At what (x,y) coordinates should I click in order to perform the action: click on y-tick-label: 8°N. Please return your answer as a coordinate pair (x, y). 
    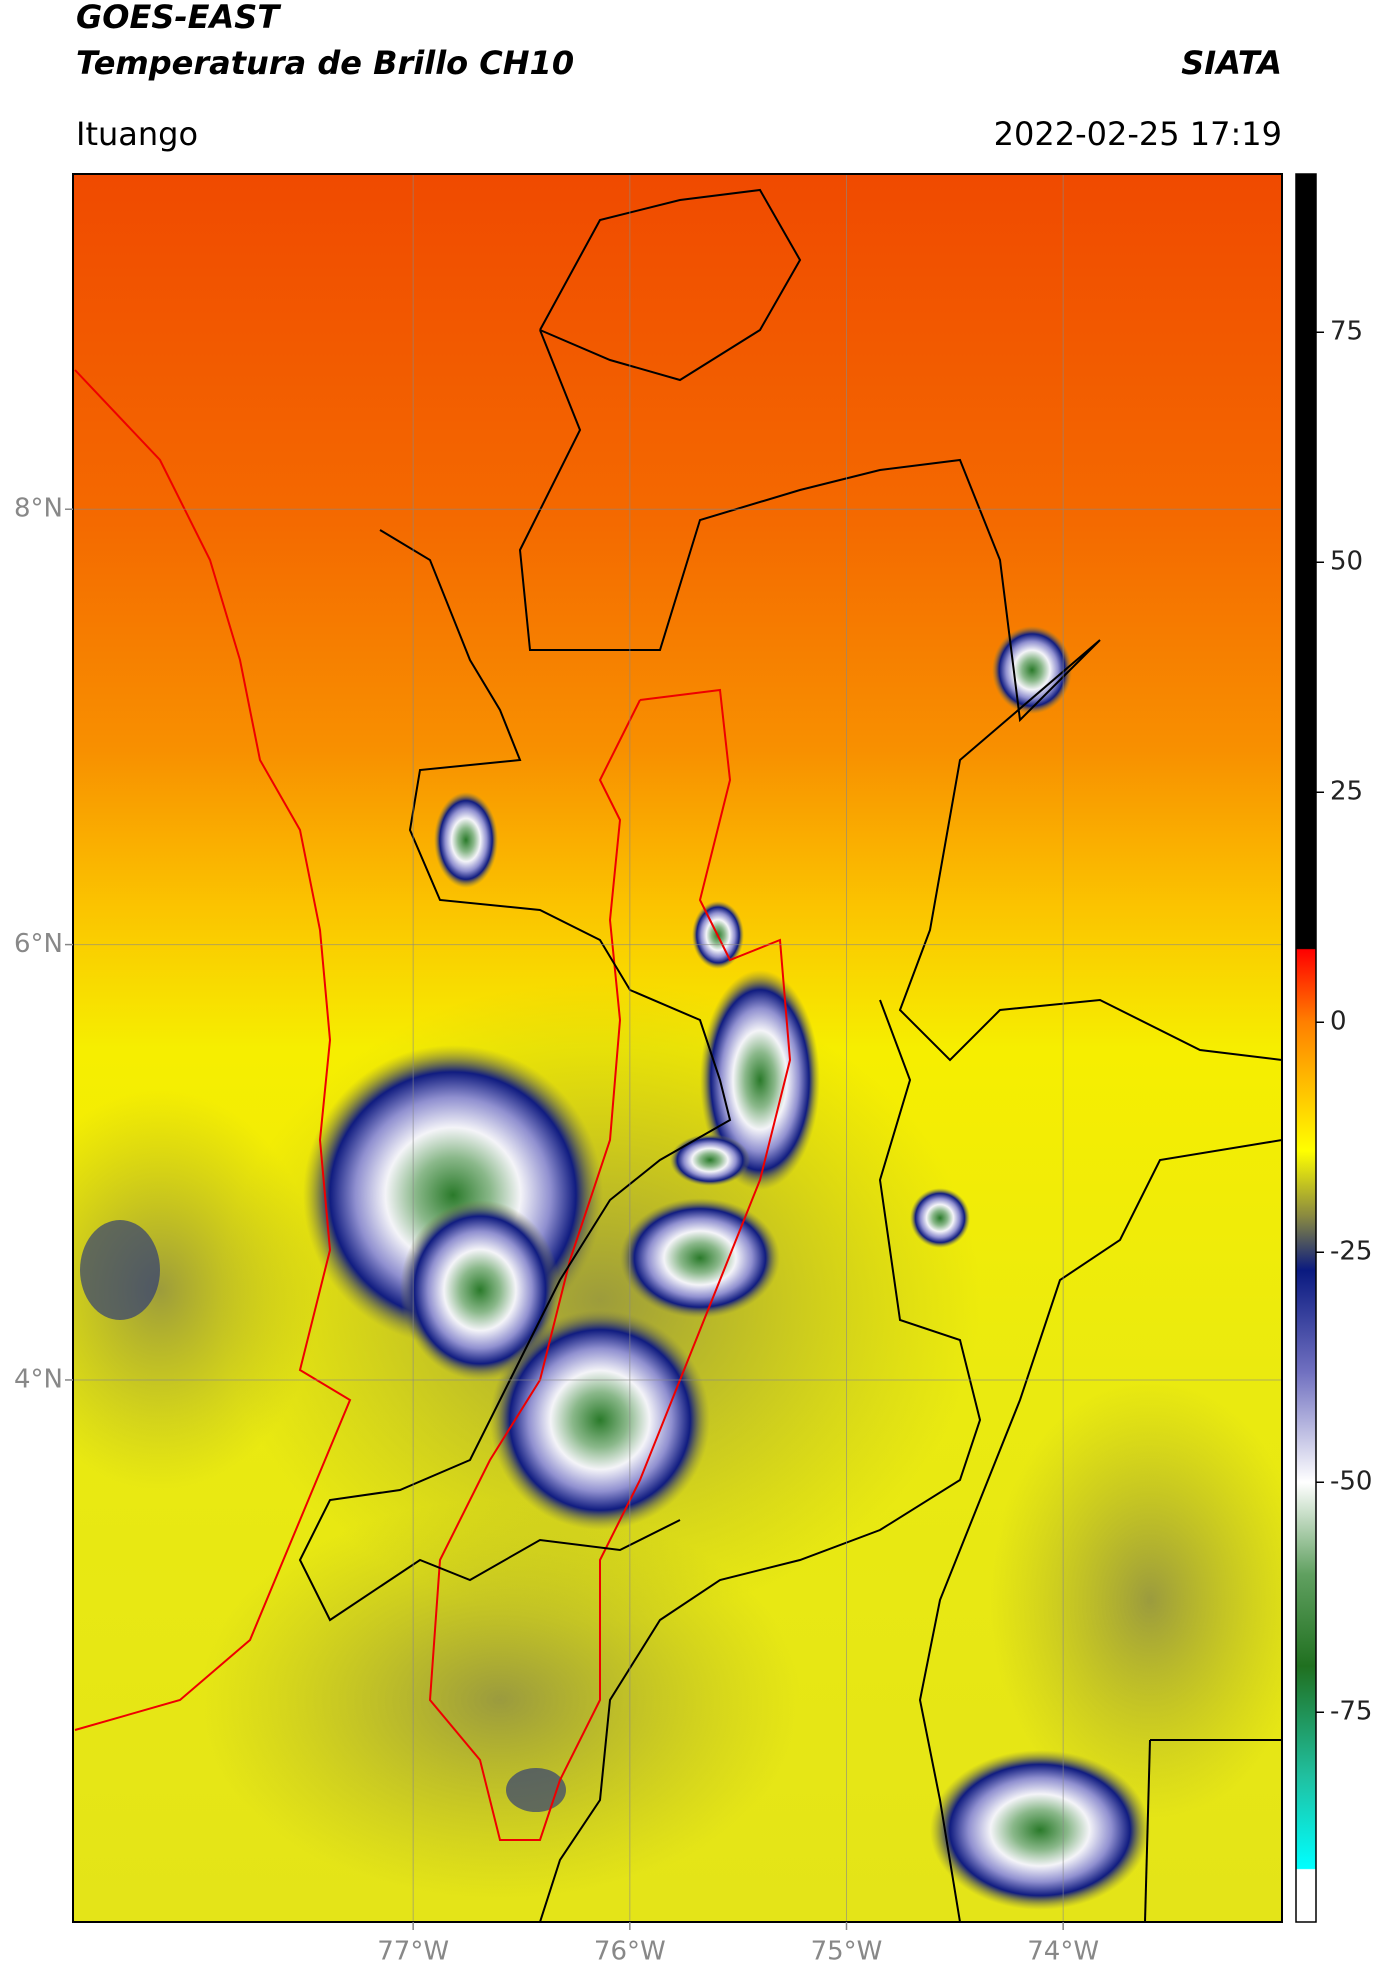
    Looking at the image, I should click on (38, 509).